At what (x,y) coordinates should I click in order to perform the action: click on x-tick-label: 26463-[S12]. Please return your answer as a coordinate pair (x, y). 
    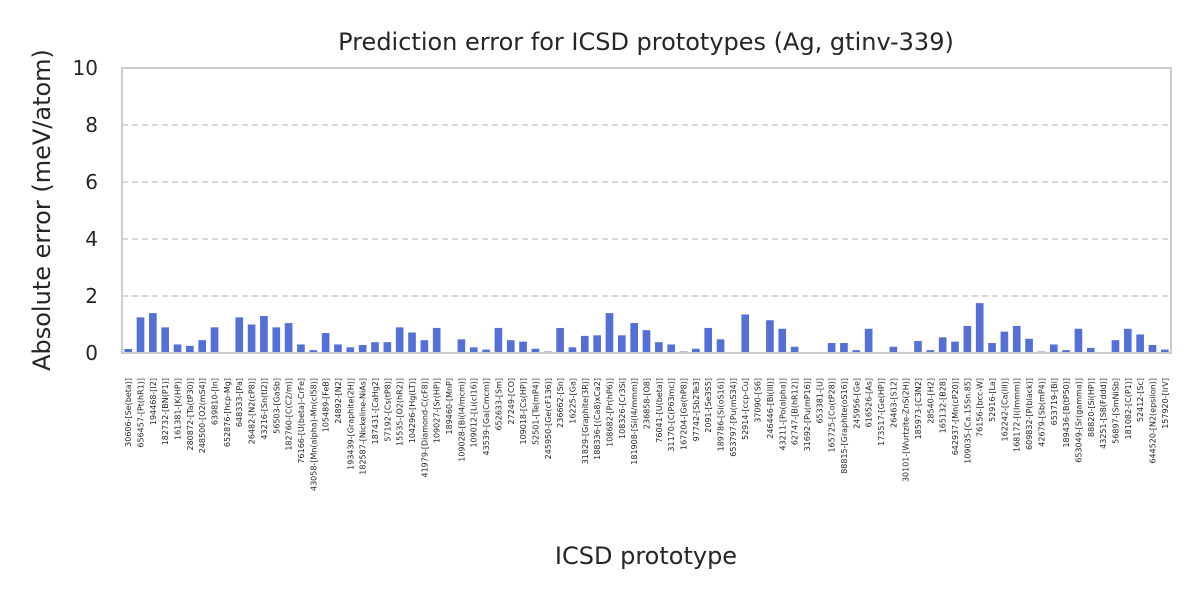
    Looking at the image, I should click on (893, 403).